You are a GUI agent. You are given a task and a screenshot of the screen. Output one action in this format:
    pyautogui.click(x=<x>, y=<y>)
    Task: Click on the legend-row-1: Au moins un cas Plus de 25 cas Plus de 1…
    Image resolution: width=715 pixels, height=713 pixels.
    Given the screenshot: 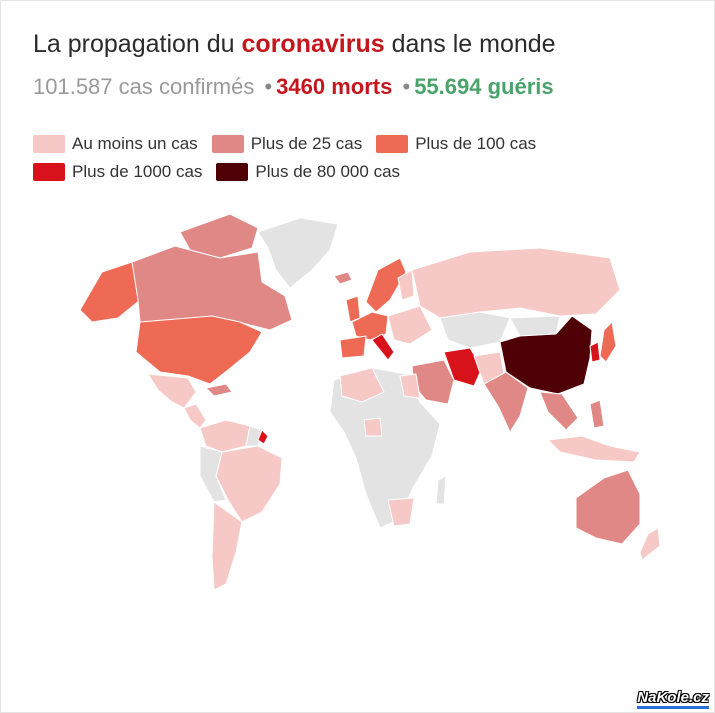 What is the action you would take?
    pyautogui.click(x=363, y=144)
    